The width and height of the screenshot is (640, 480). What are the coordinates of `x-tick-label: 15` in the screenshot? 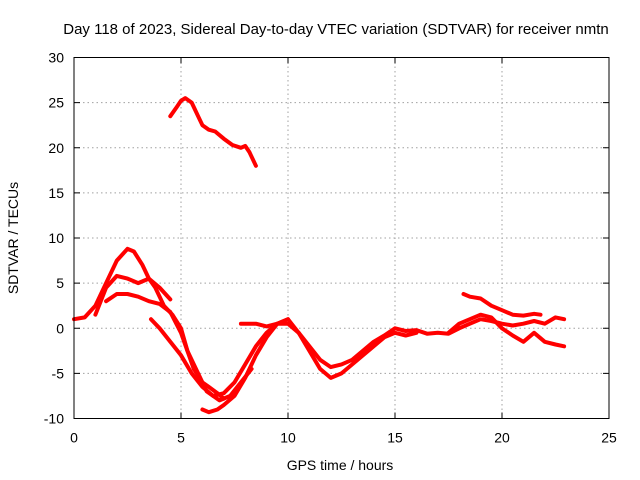 It's located at (395, 438).